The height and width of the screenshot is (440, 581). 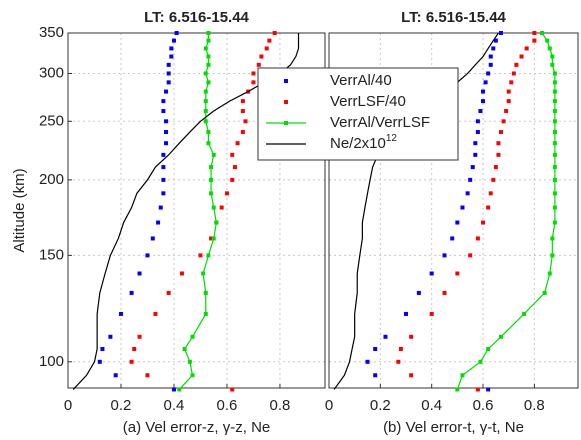 I want to click on x-tick-label: 0, so click(x=68, y=405).